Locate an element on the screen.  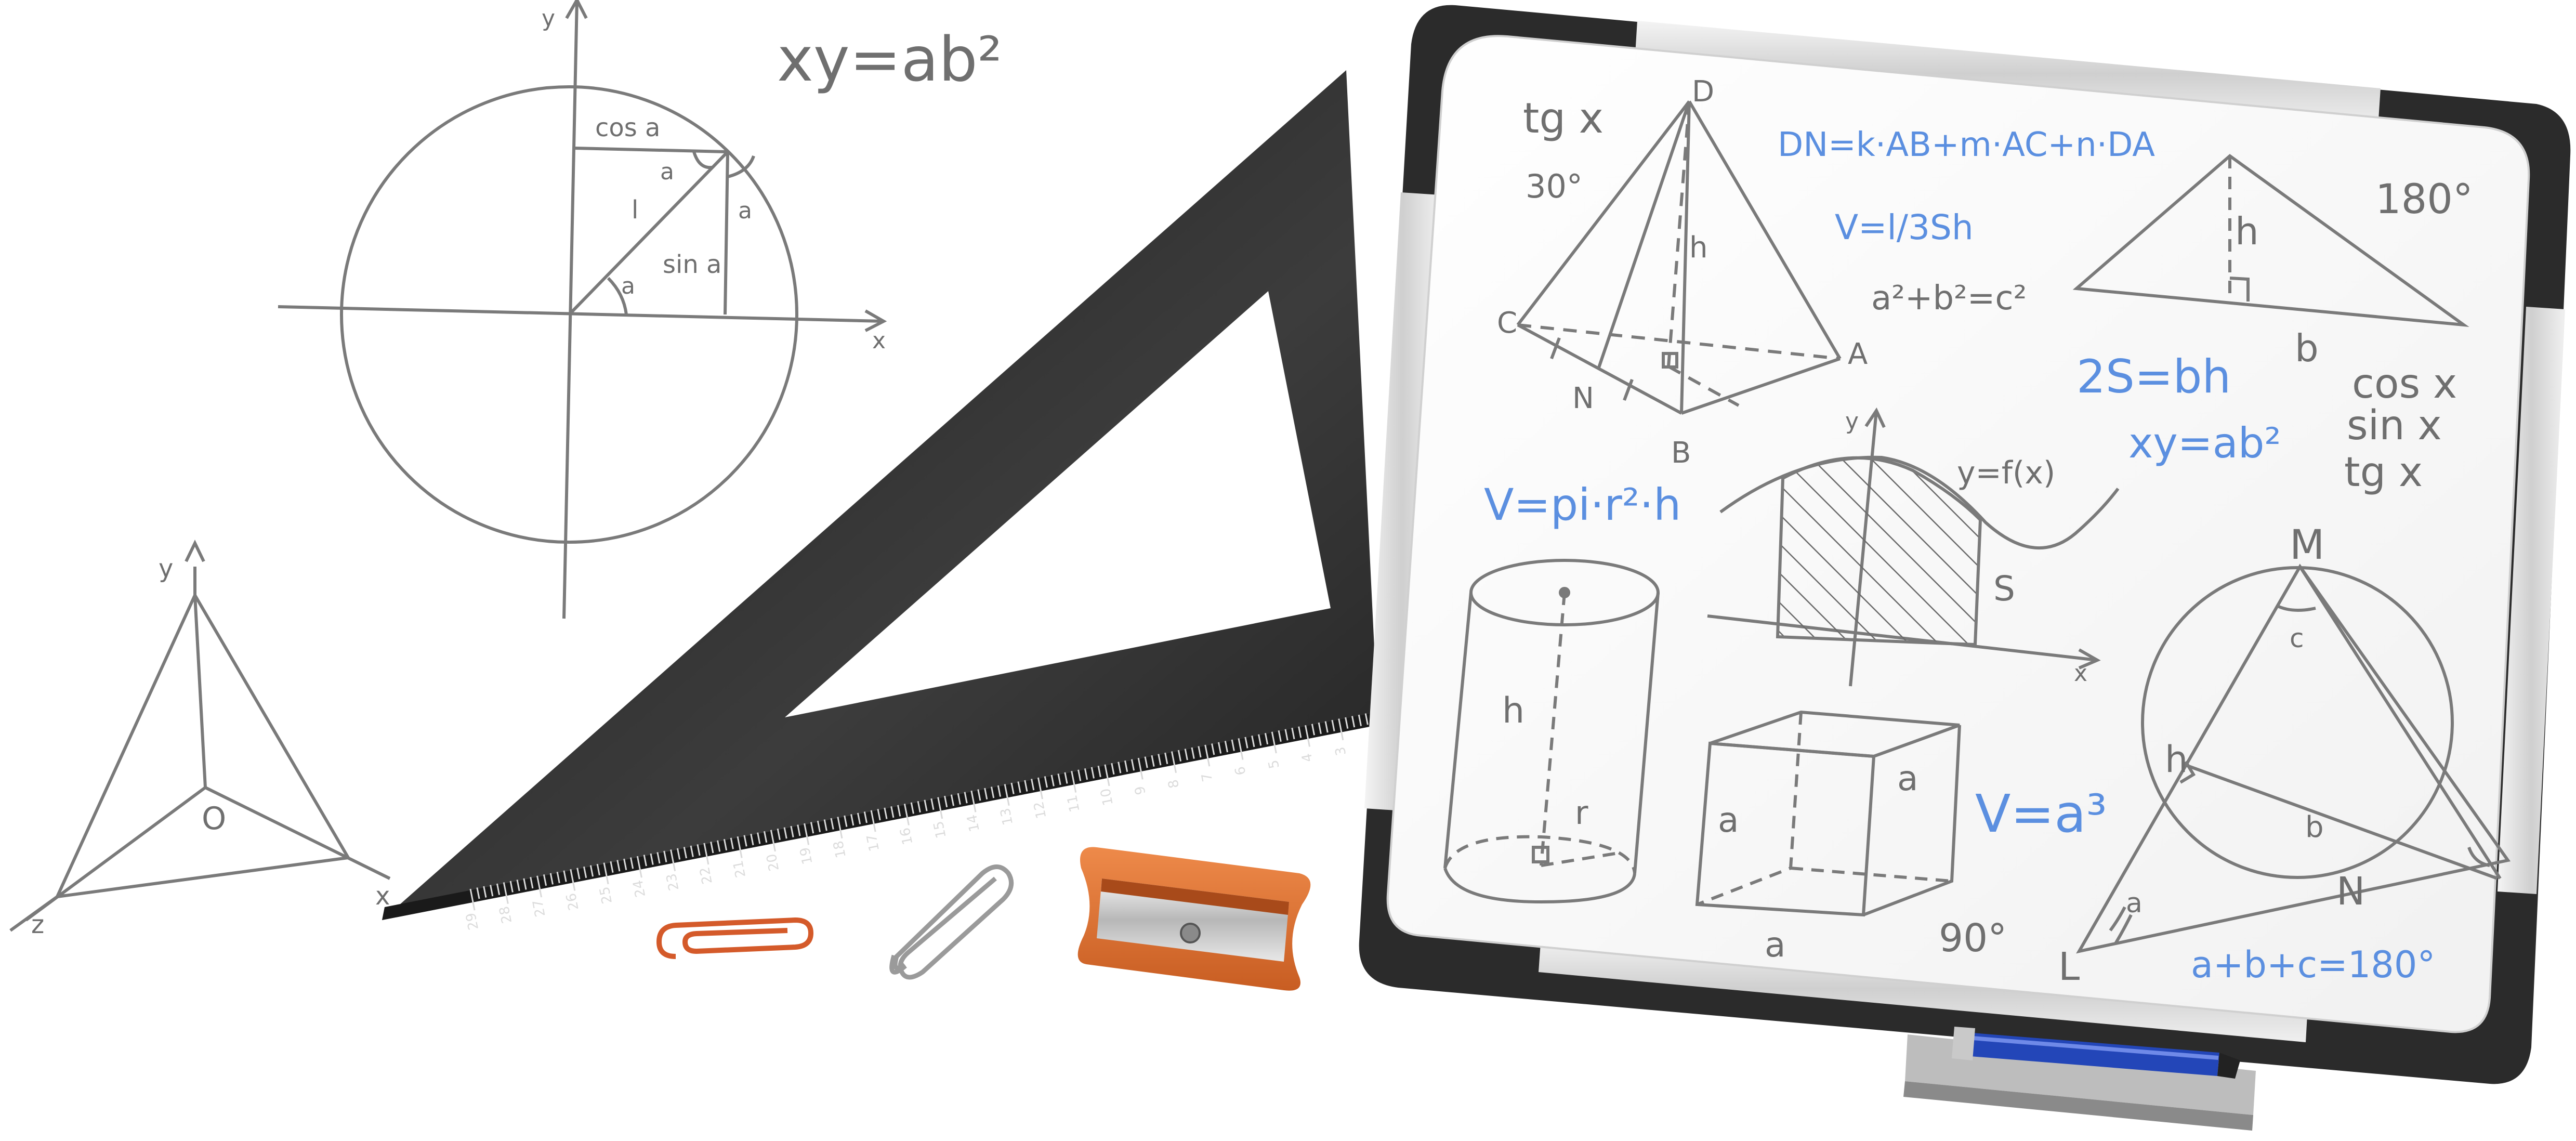
formula-xy-top: xy=ab² is located at coordinates (890, 59).